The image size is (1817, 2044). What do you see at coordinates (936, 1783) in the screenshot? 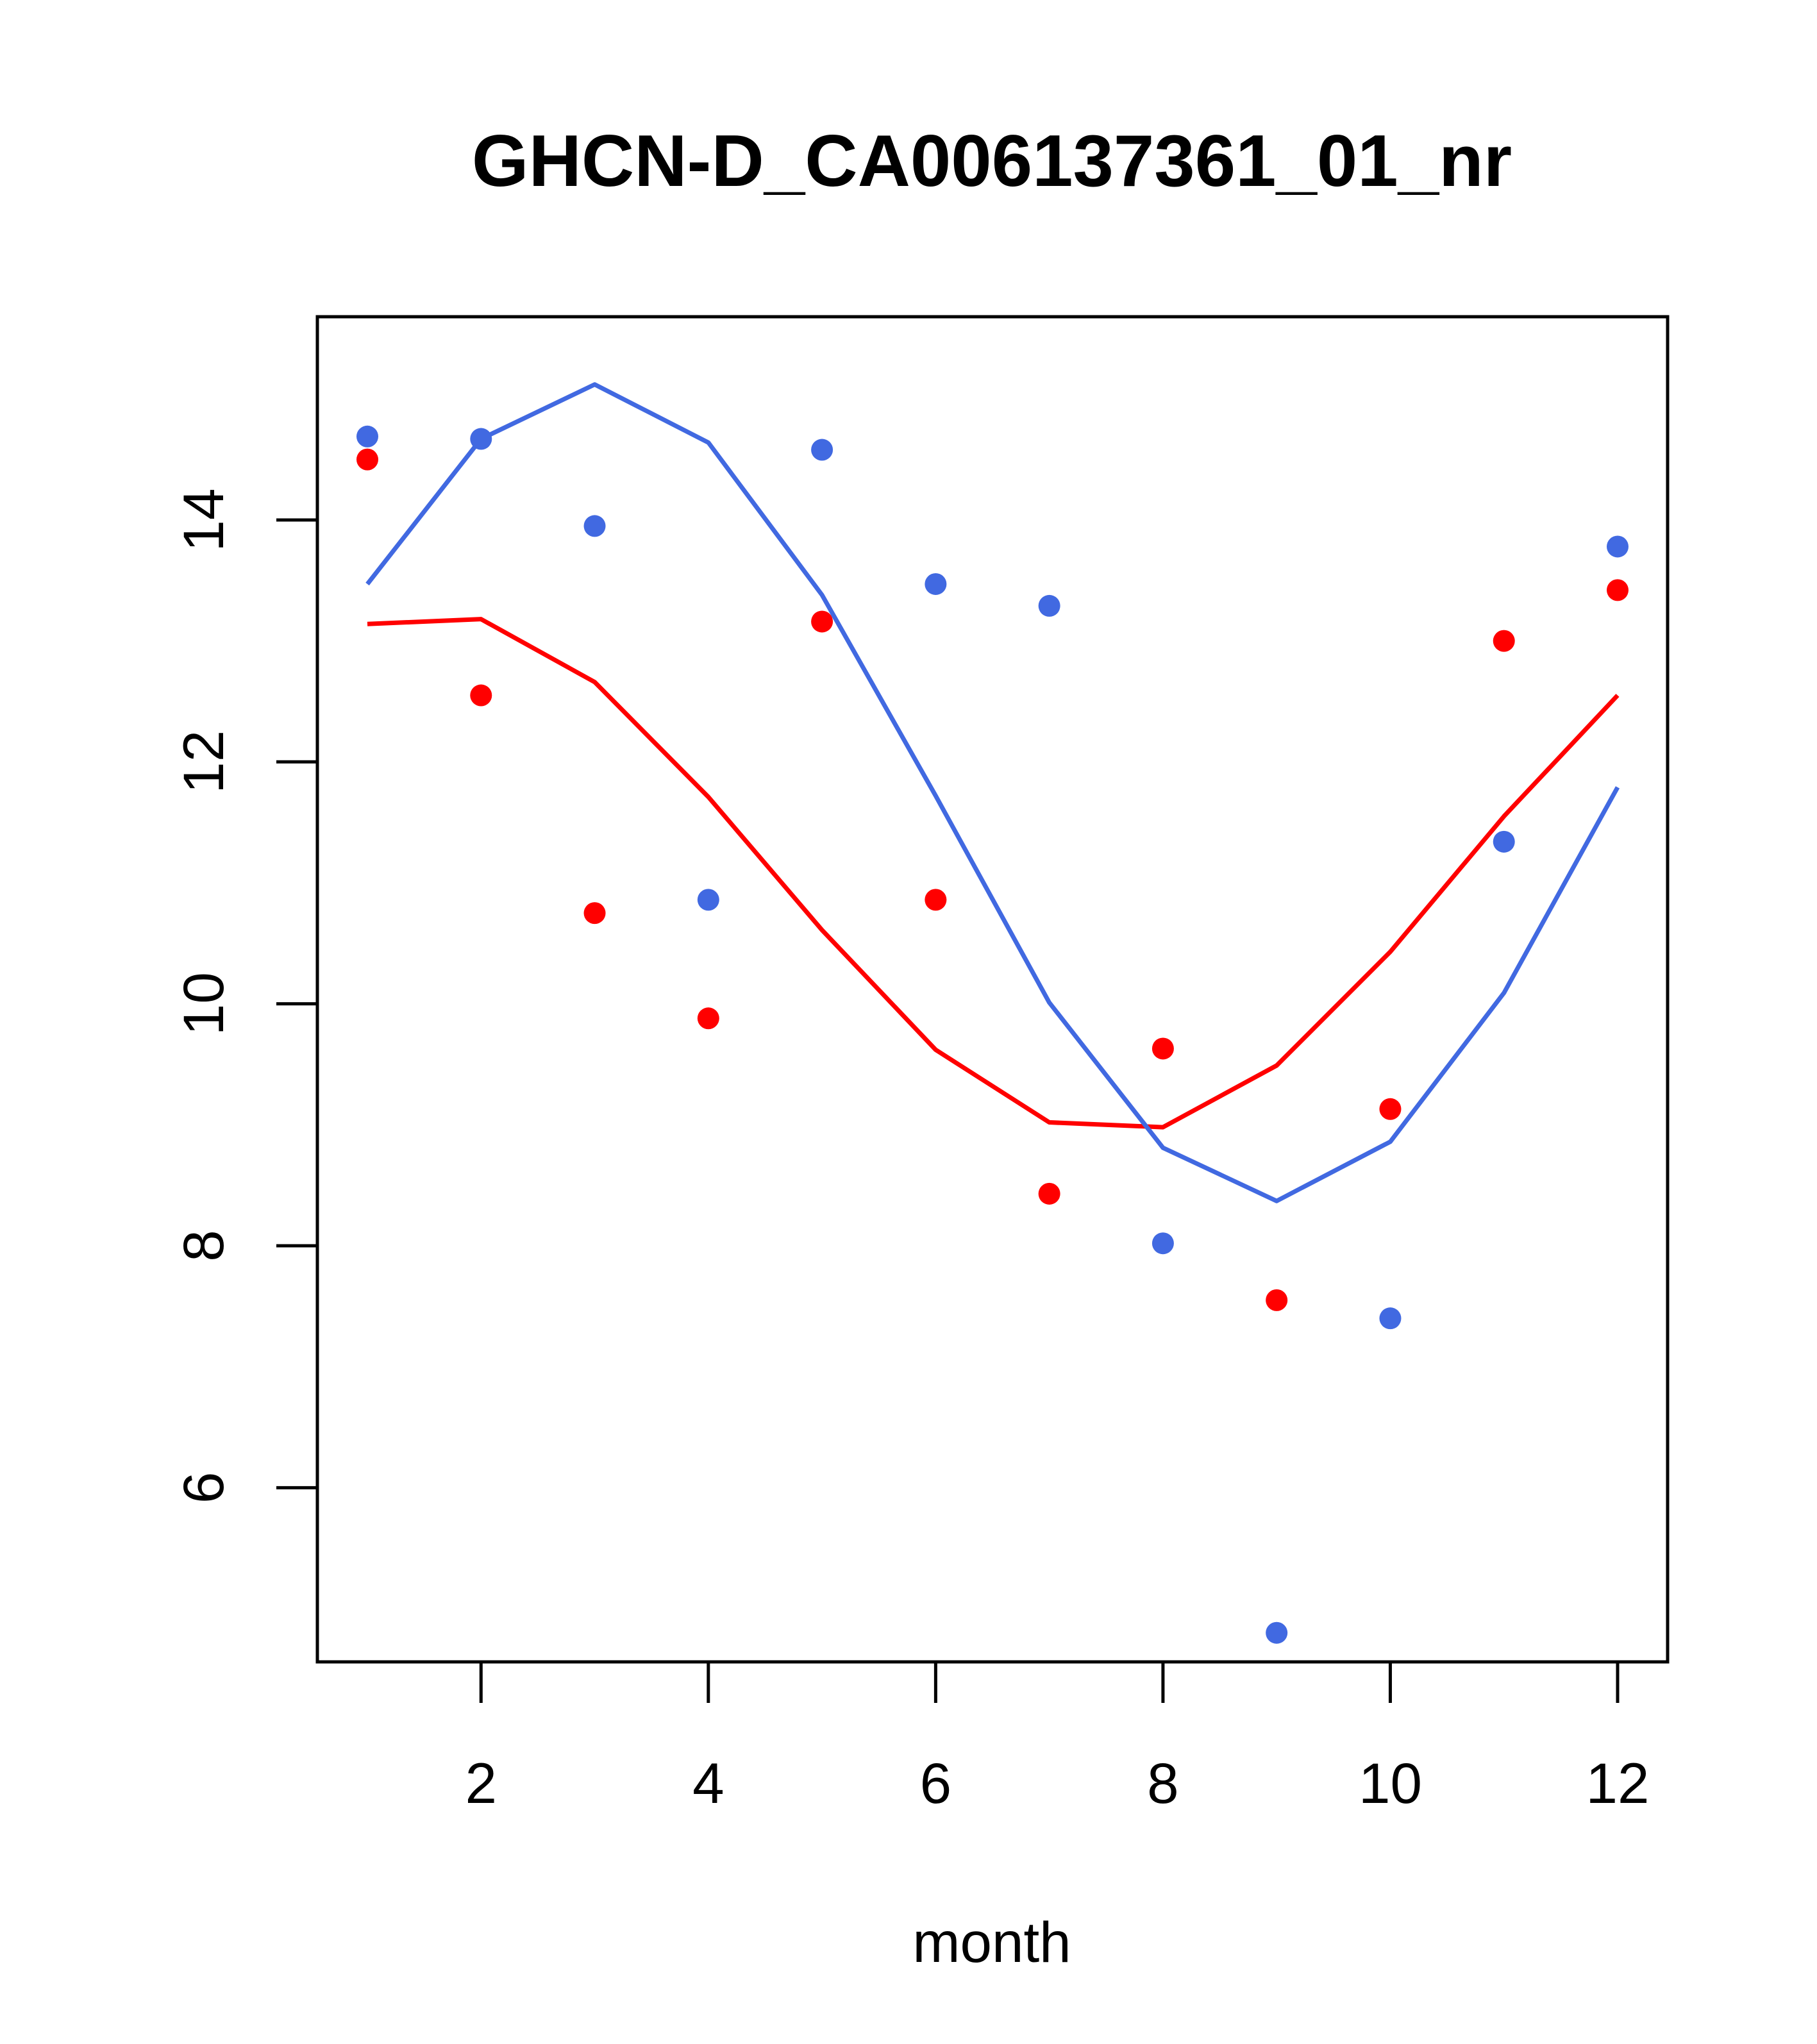
I see `x-tick-label: 6` at bounding box center [936, 1783].